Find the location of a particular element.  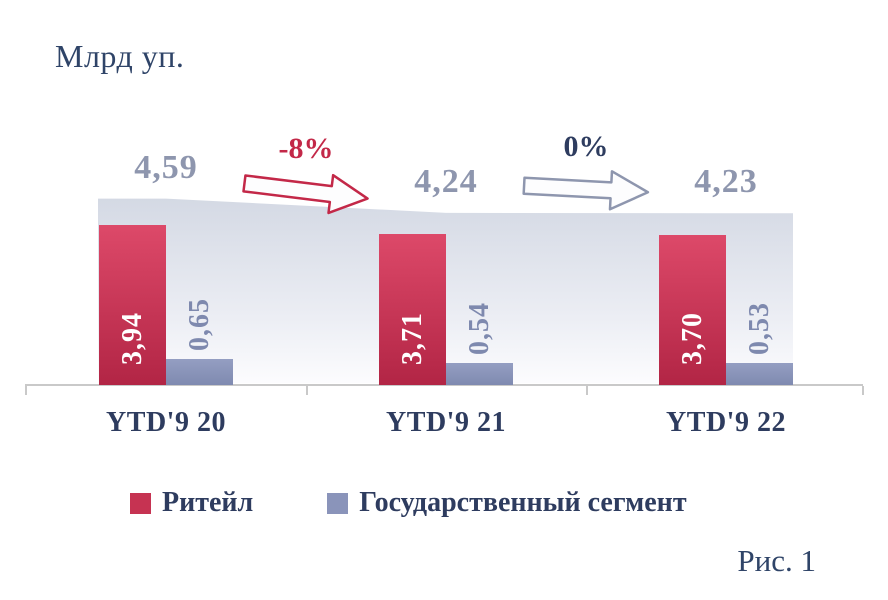

chart-title: Млрд уп. is located at coordinates (120, 56).